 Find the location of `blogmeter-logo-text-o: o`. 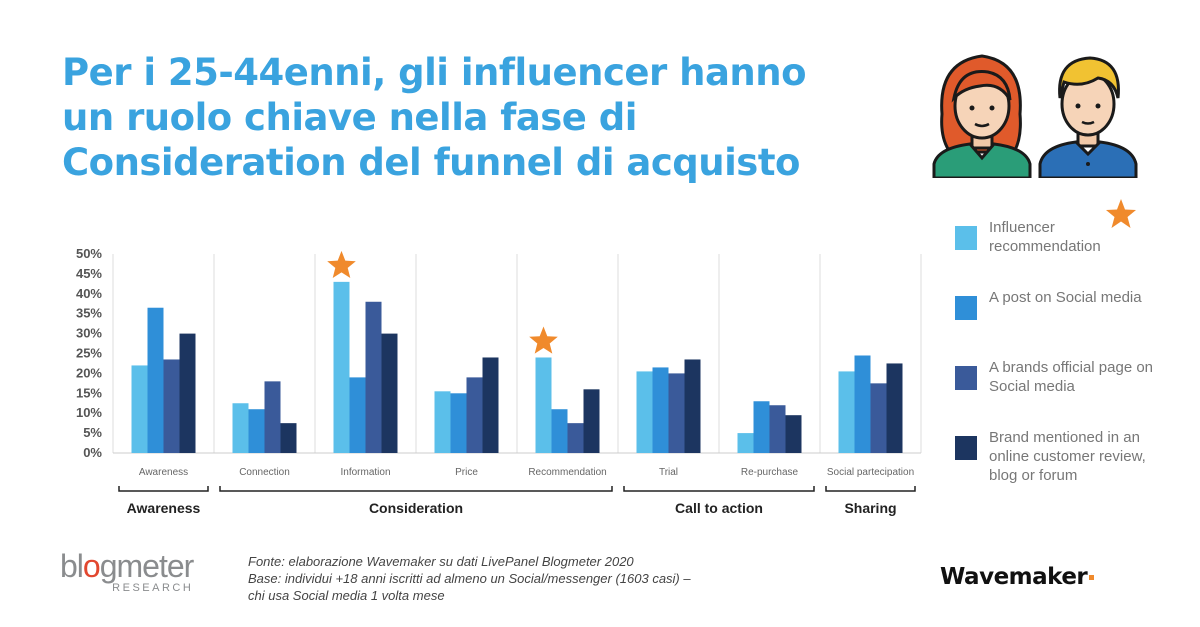

blogmeter-logo-text-o: o is located at coordinates (91, 566).